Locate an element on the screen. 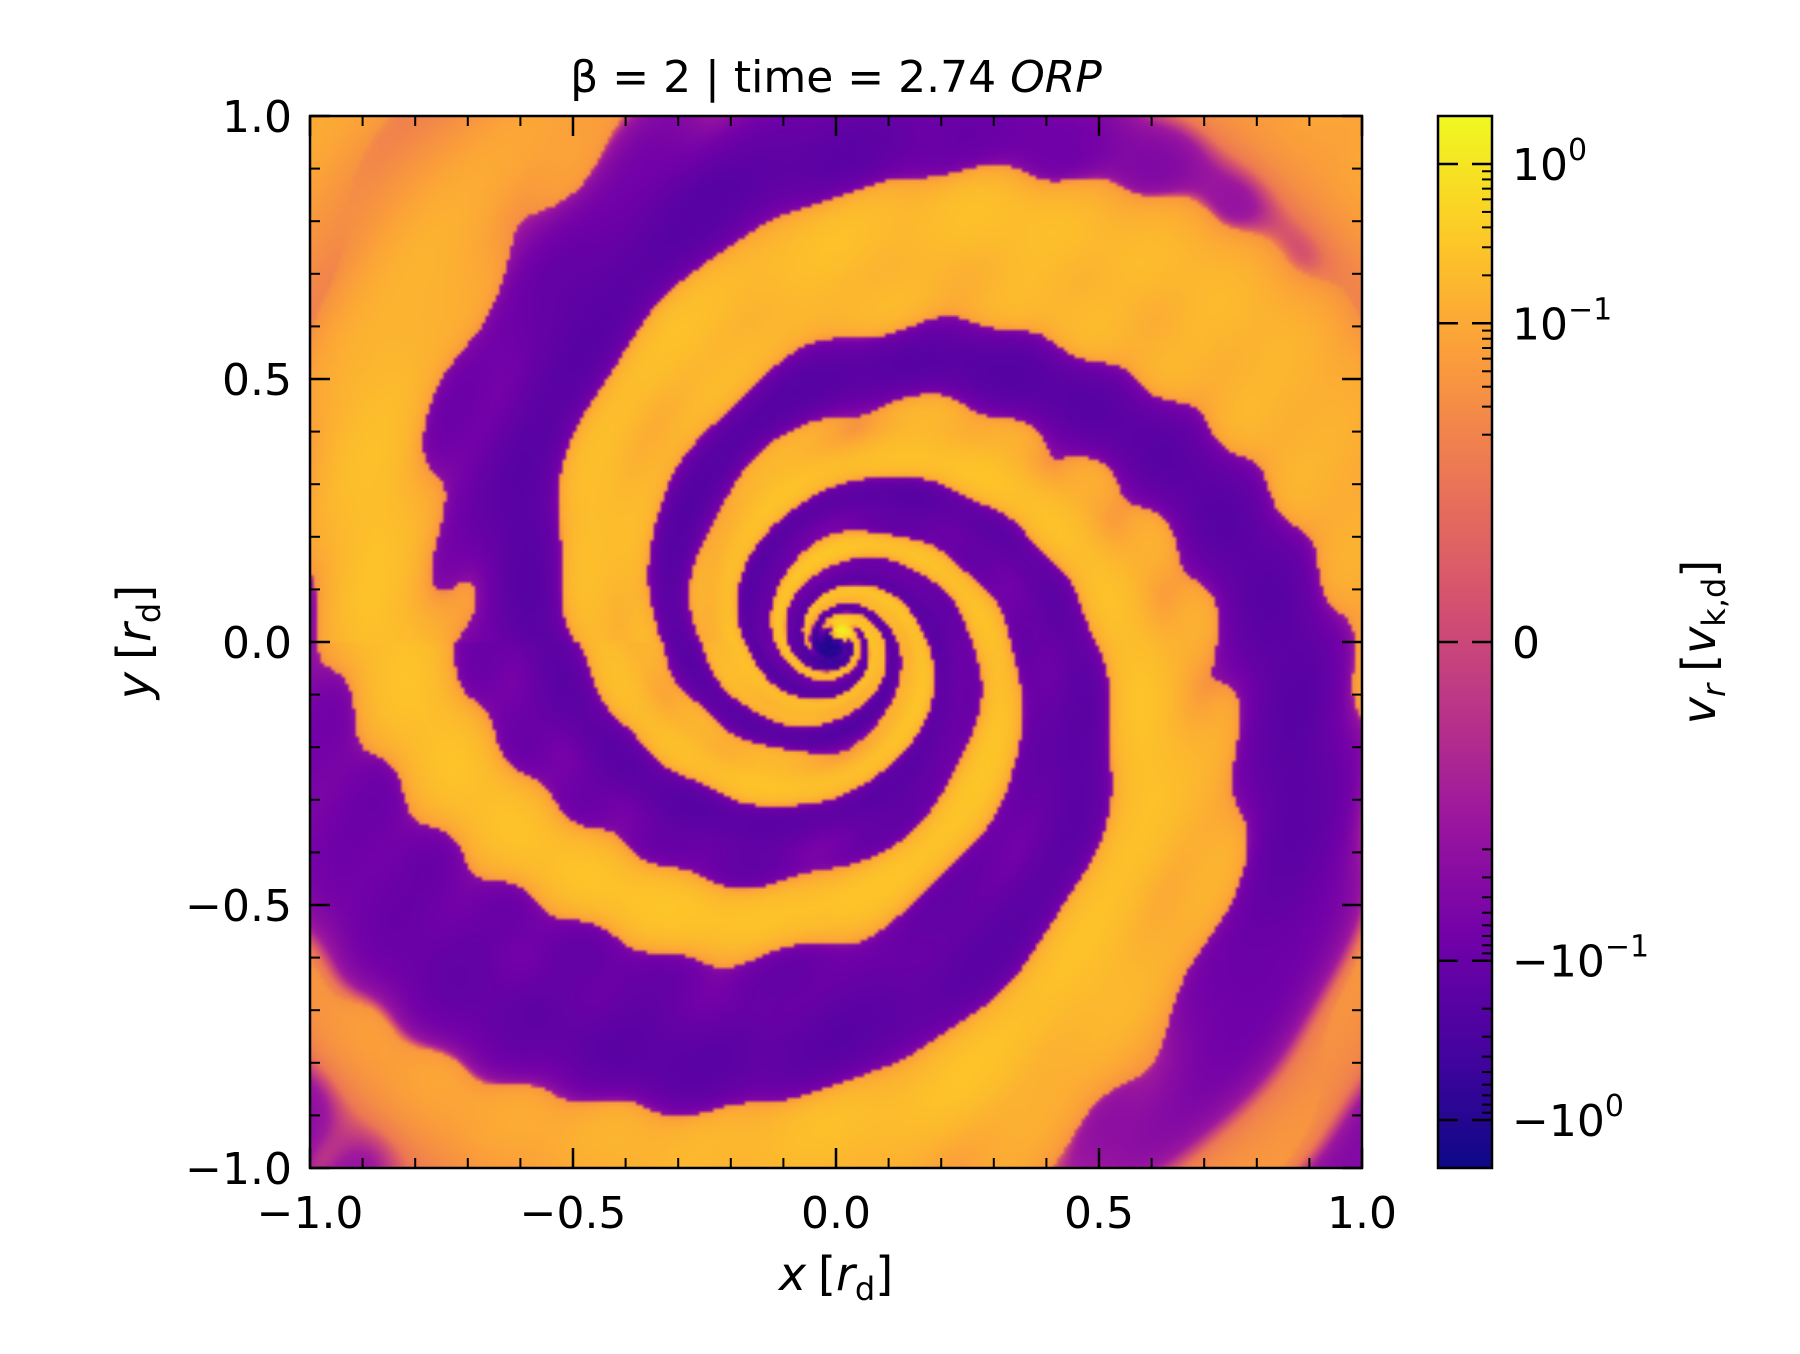  x-tick-label: 0.5 is located at coordinates (1099, 1213).